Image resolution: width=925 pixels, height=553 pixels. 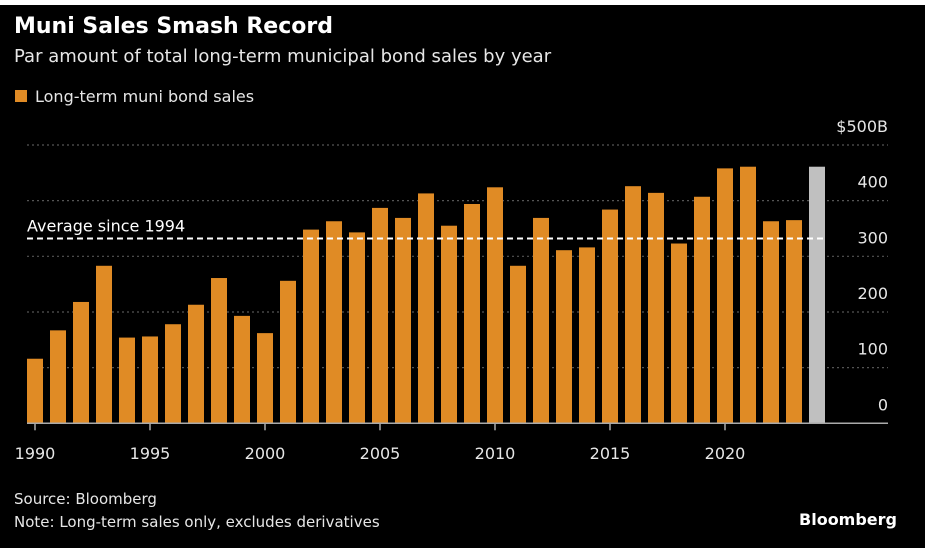 I want to click on bar-2019, so click(x=702, y=310).